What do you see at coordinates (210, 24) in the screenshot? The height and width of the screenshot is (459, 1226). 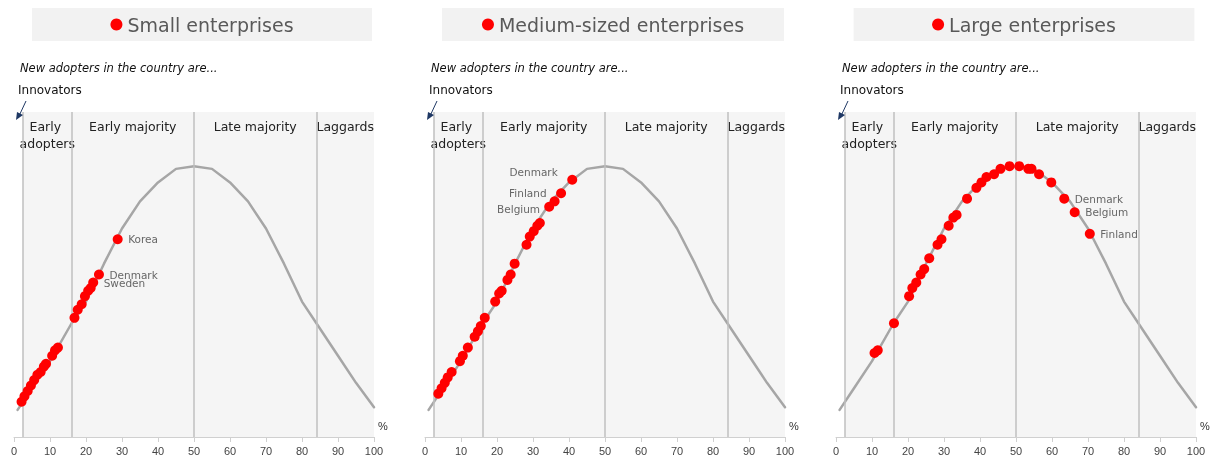 I see `legend-label: Small enterprises` at bounding box center [210, 24].